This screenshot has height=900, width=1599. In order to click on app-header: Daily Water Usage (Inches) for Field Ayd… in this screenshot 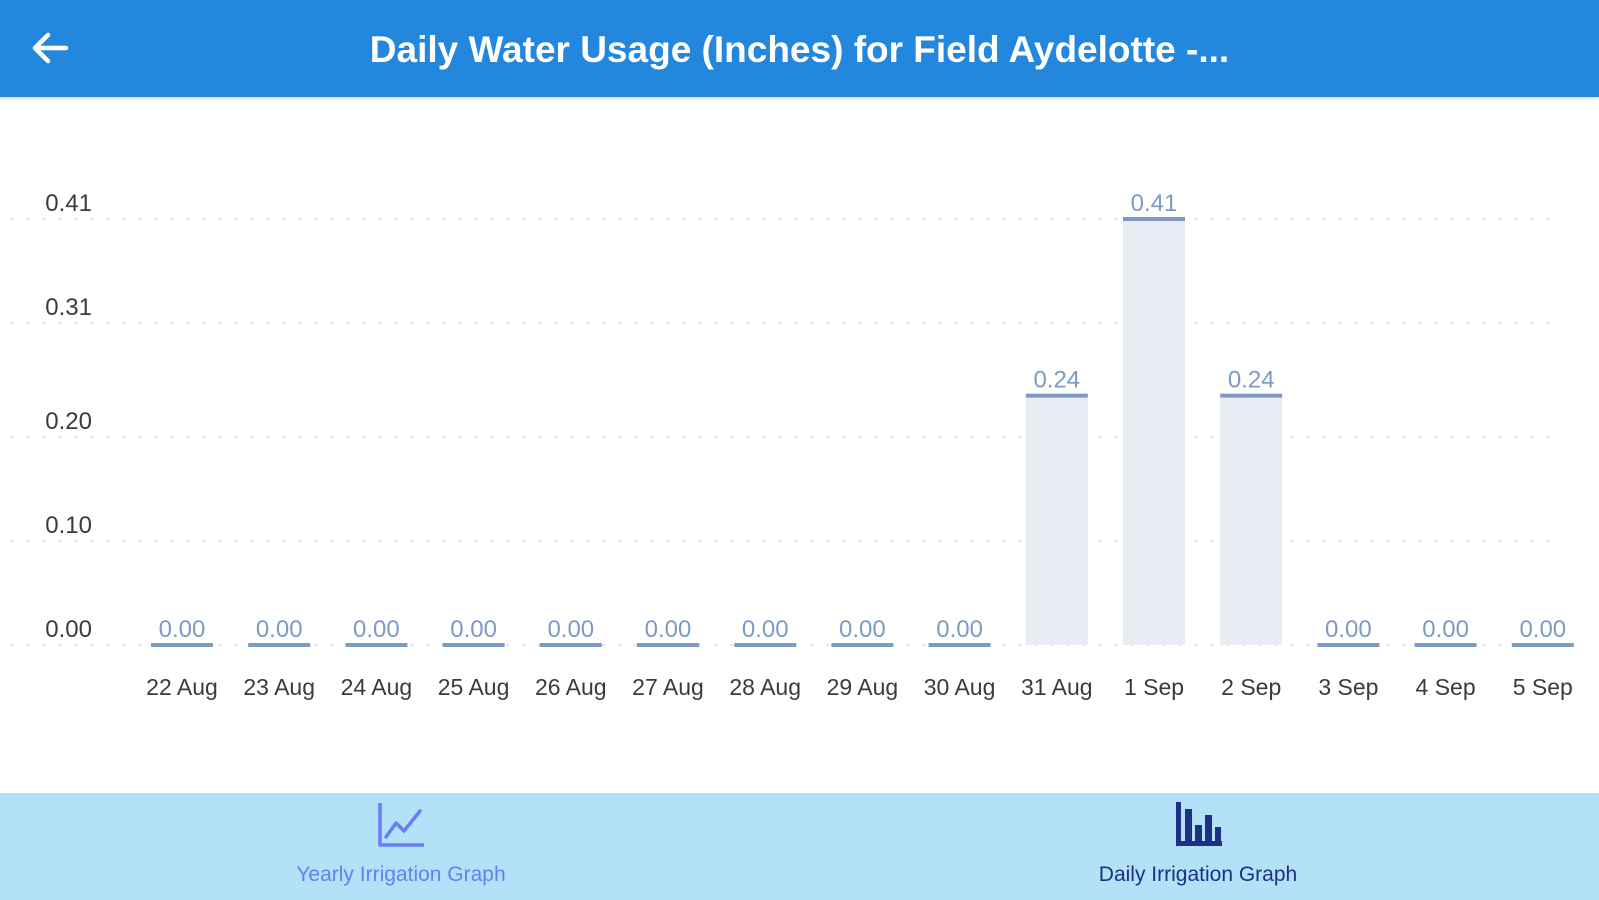, I will do `click(799, 48)`.